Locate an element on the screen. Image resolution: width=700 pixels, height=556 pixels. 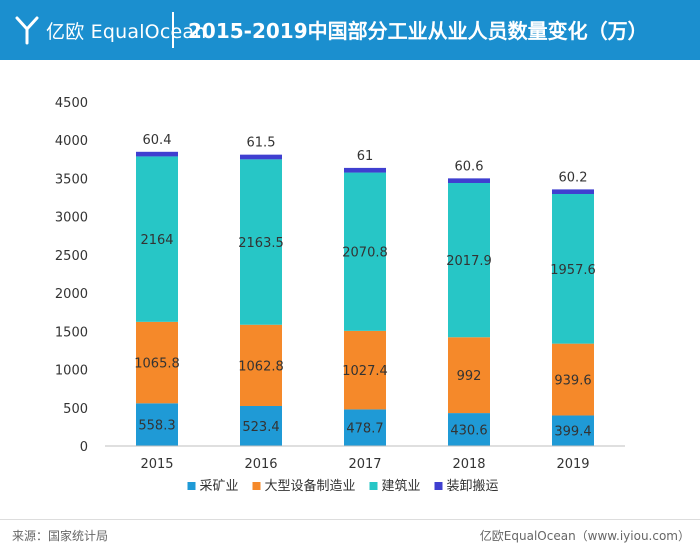
legend: 采矿业 大型设备制造业 建筑业 装卸搬运 is located at coordinates (343, 486).